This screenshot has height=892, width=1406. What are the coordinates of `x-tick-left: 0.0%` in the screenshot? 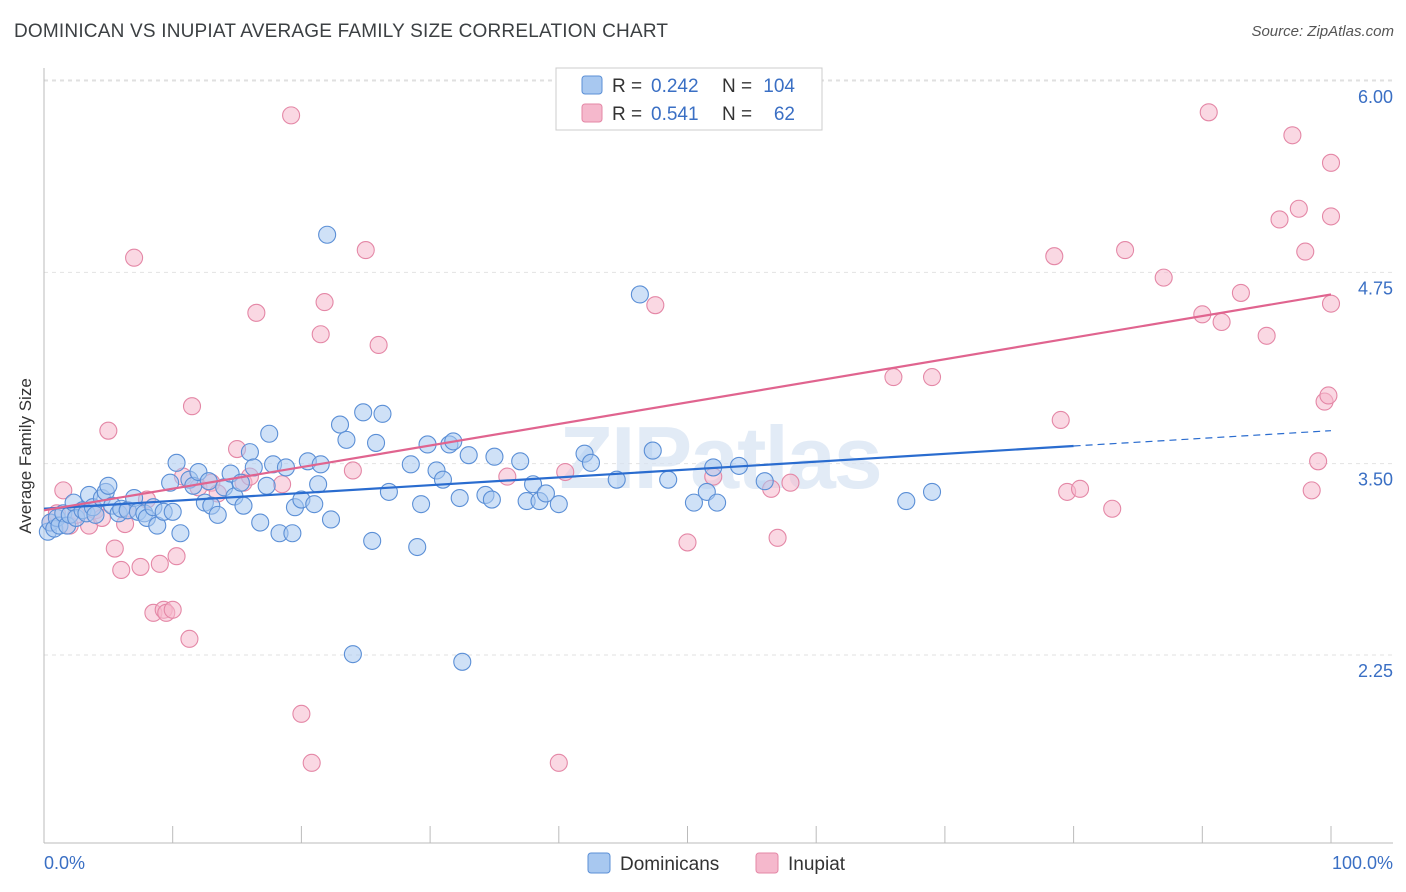 It's located at (64, 863).